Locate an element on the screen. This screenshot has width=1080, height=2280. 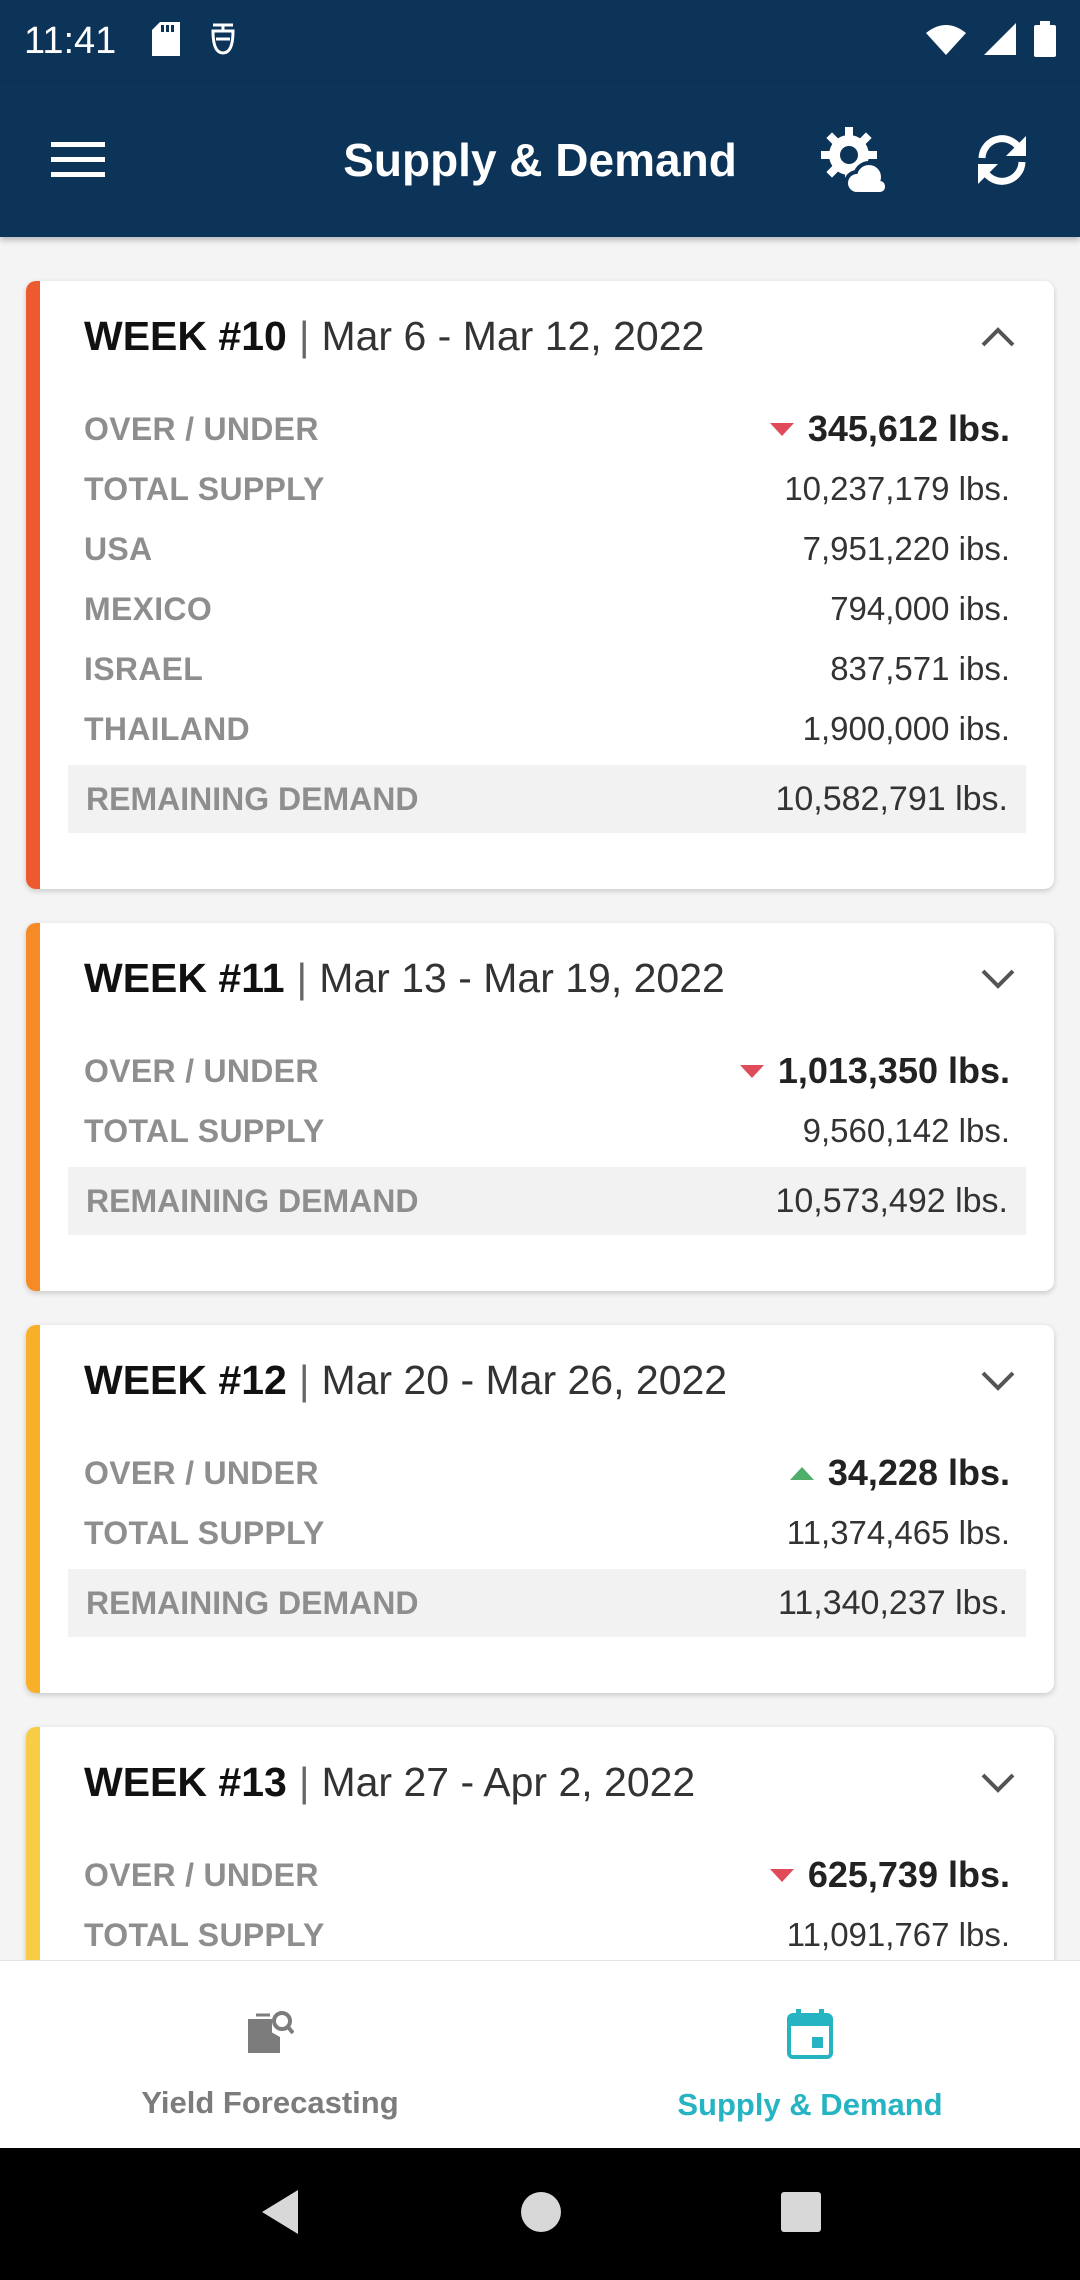
source-value: 1,900,000 ibs. is located at coordinates (906, 728).